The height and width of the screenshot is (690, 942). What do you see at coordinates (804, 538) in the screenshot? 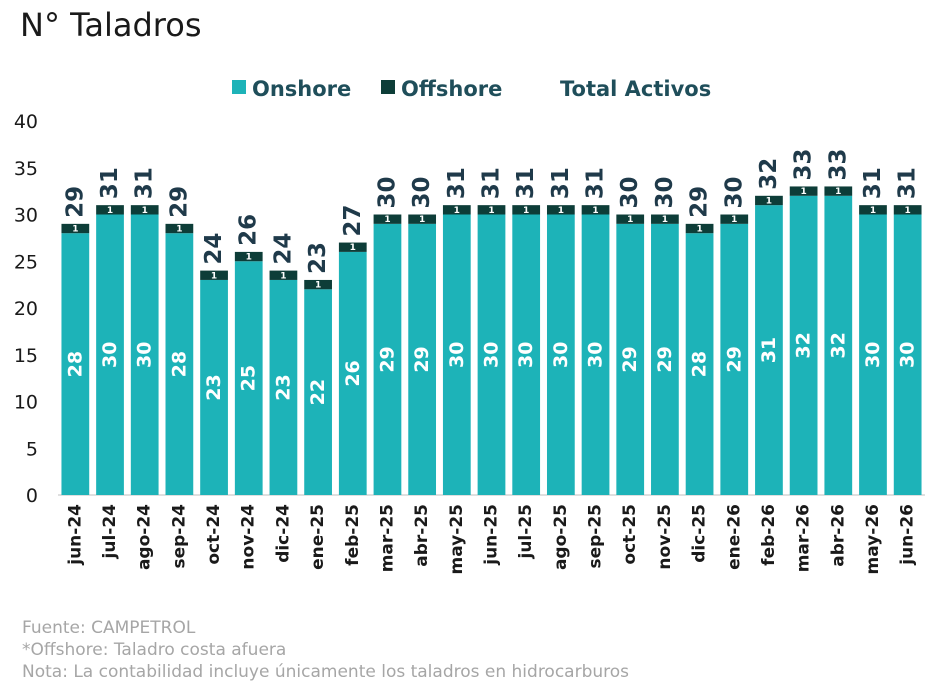
I see `x-tick-label: mar-26` at bounding box center [804, 538].